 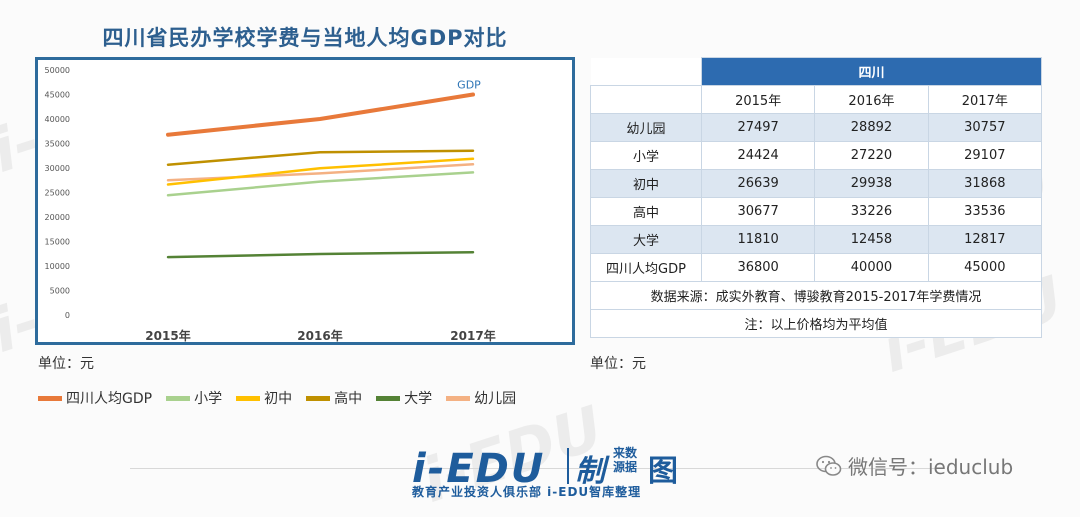 I want to click on table-cell: 33226, so click(x=871, y=211).